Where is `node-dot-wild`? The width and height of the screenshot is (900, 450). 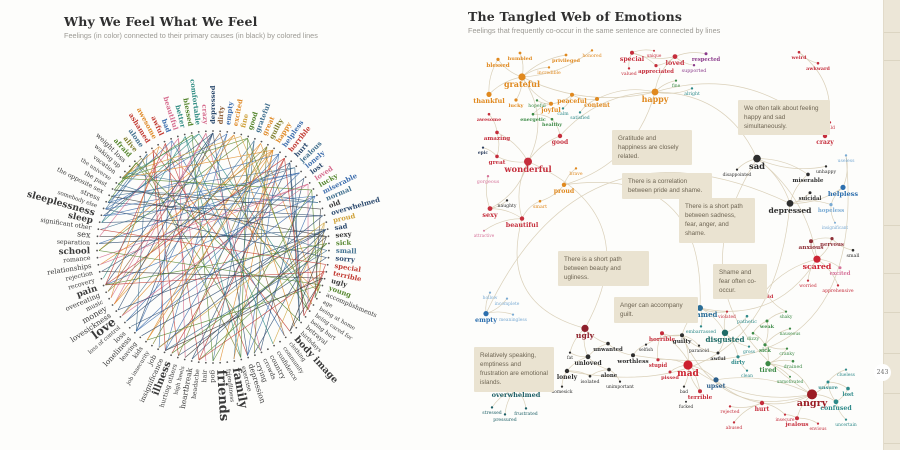
node-dot-wild is located at coordinates (830, 122).